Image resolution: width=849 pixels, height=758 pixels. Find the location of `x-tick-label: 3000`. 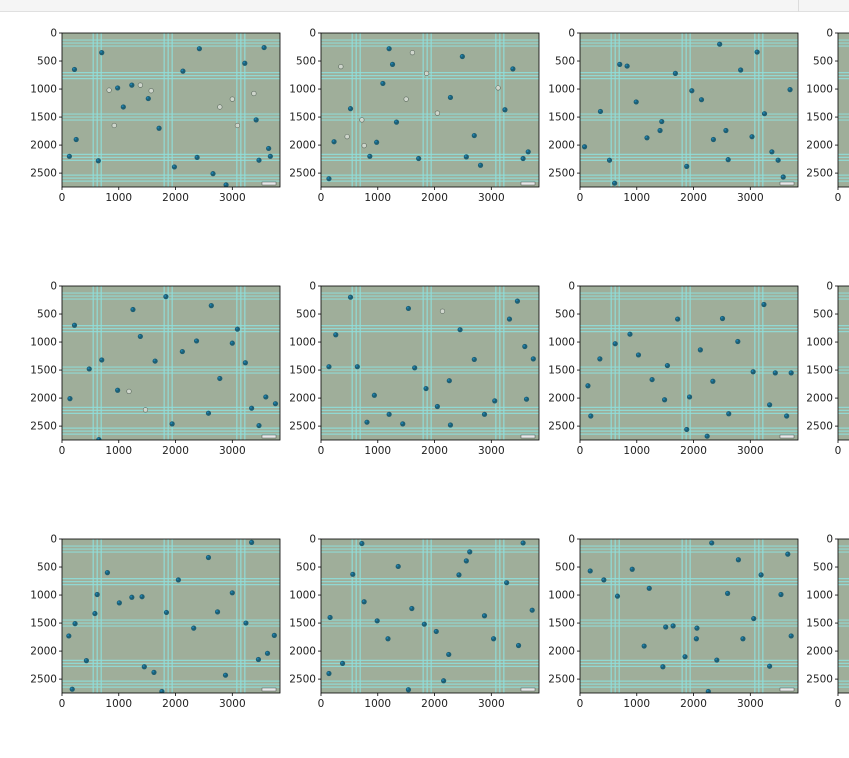

x-tick-label: 3000 is located at coordinates (750, 704).